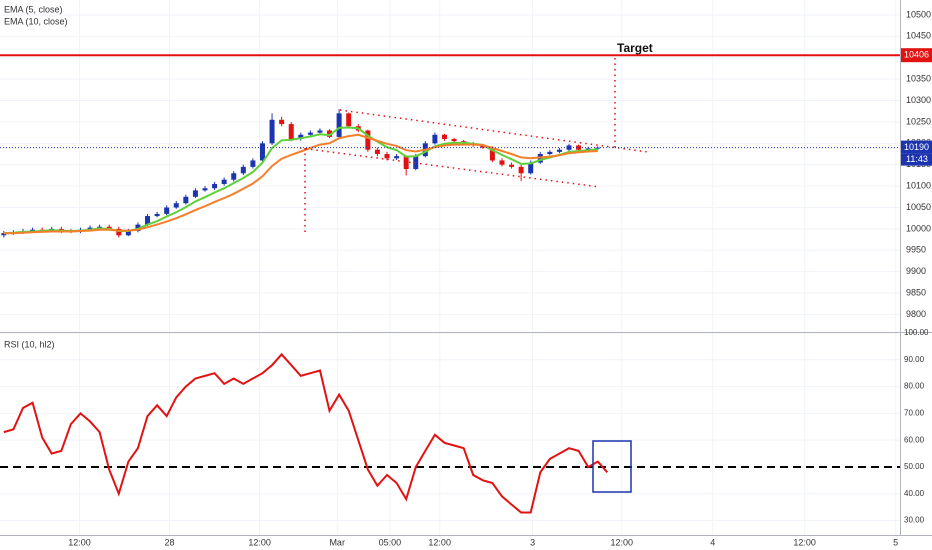  Describe the element at coordinates (494, 131) in the screenshot. I see `channel-top` at that location.